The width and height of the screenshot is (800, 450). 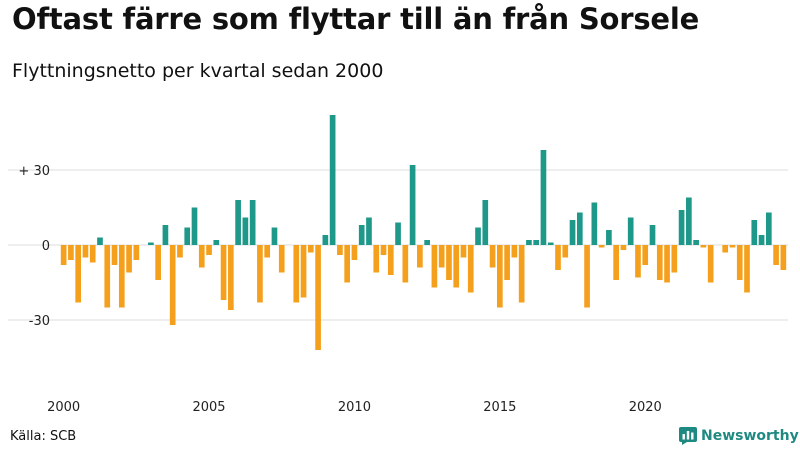 What do you see at coordinates (499, 407) in the screenshot?
I see `x-tick-label: 2015` at bounding box center [499, 407].